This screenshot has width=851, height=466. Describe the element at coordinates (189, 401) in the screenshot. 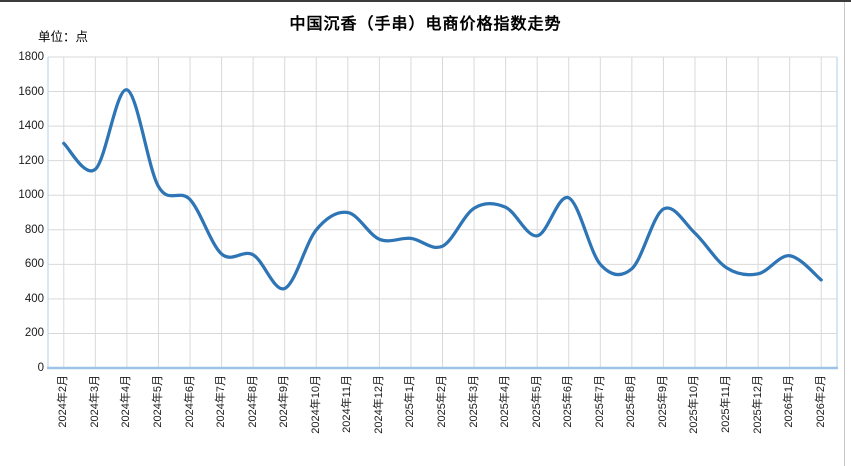

I see `x-tick-label: 2024年6月` at that location.